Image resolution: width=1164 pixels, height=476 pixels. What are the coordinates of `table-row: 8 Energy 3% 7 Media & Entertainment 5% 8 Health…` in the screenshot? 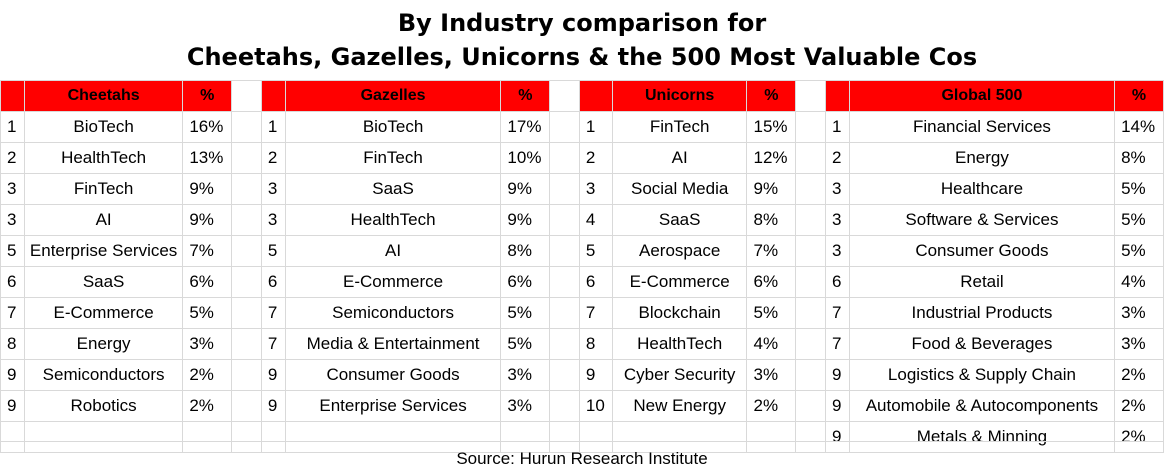 It's located at (582, 344).